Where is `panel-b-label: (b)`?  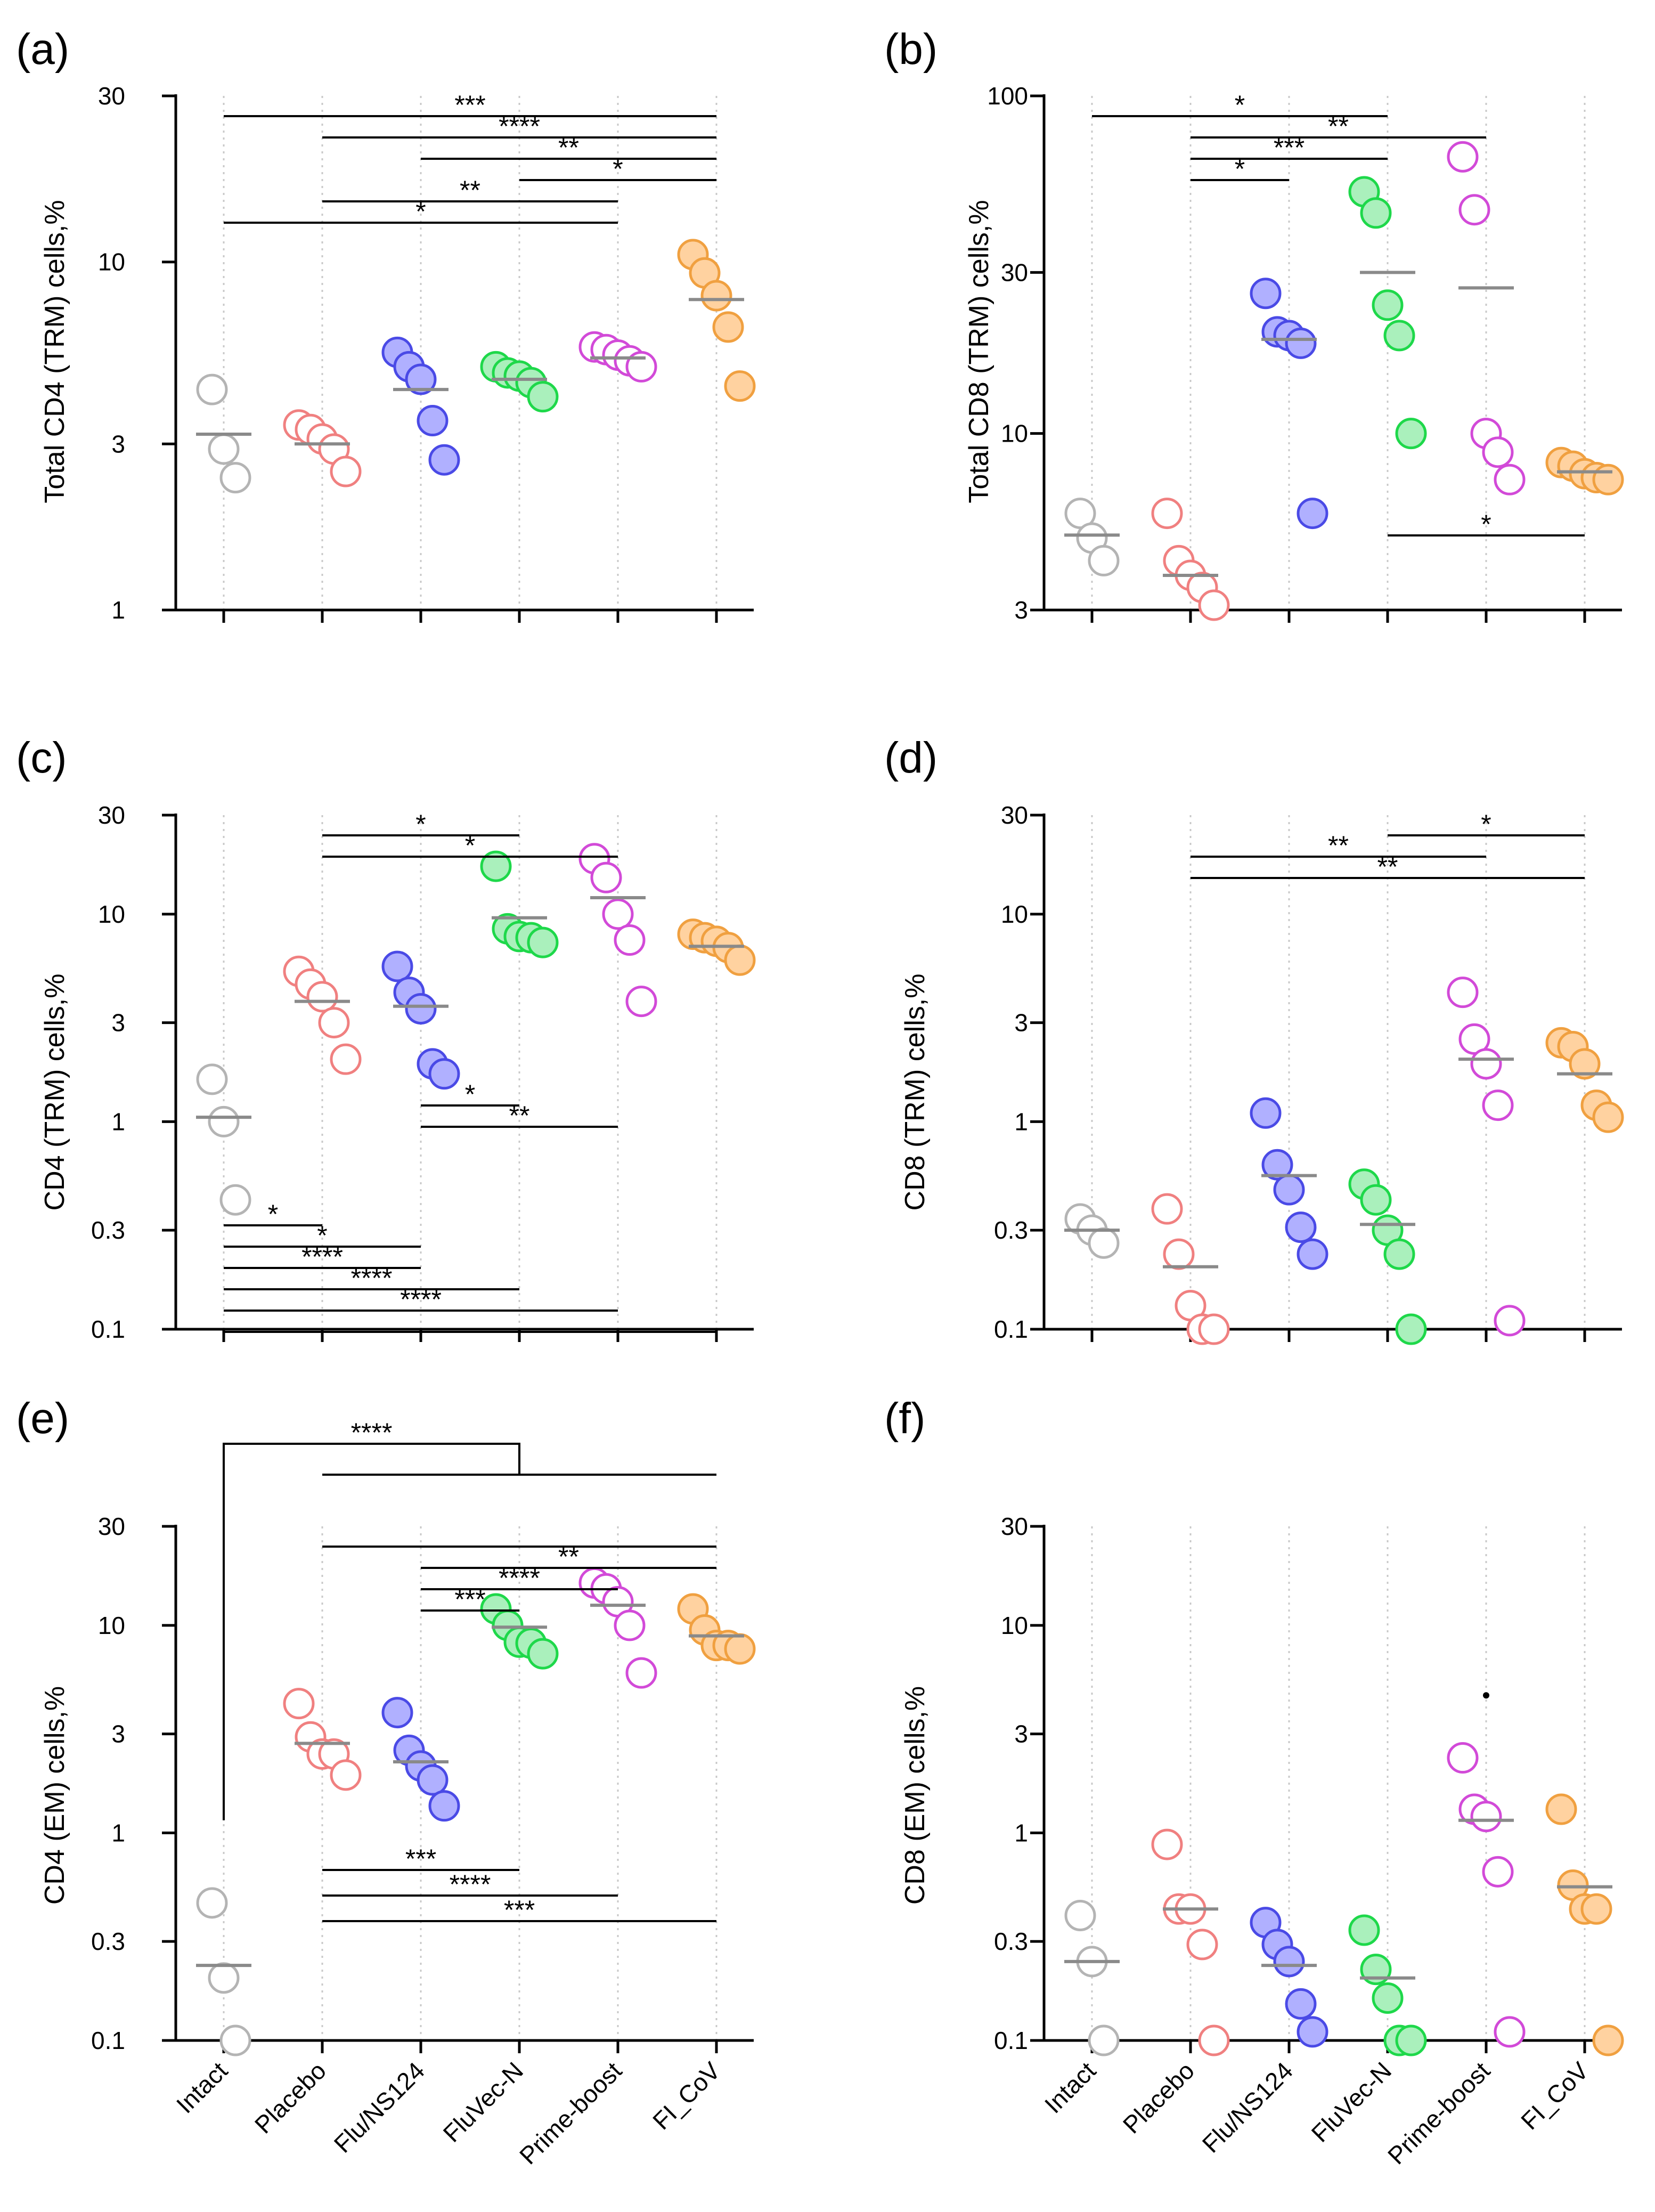
panel-b-label: (b) is located at coordinates (910, 49).